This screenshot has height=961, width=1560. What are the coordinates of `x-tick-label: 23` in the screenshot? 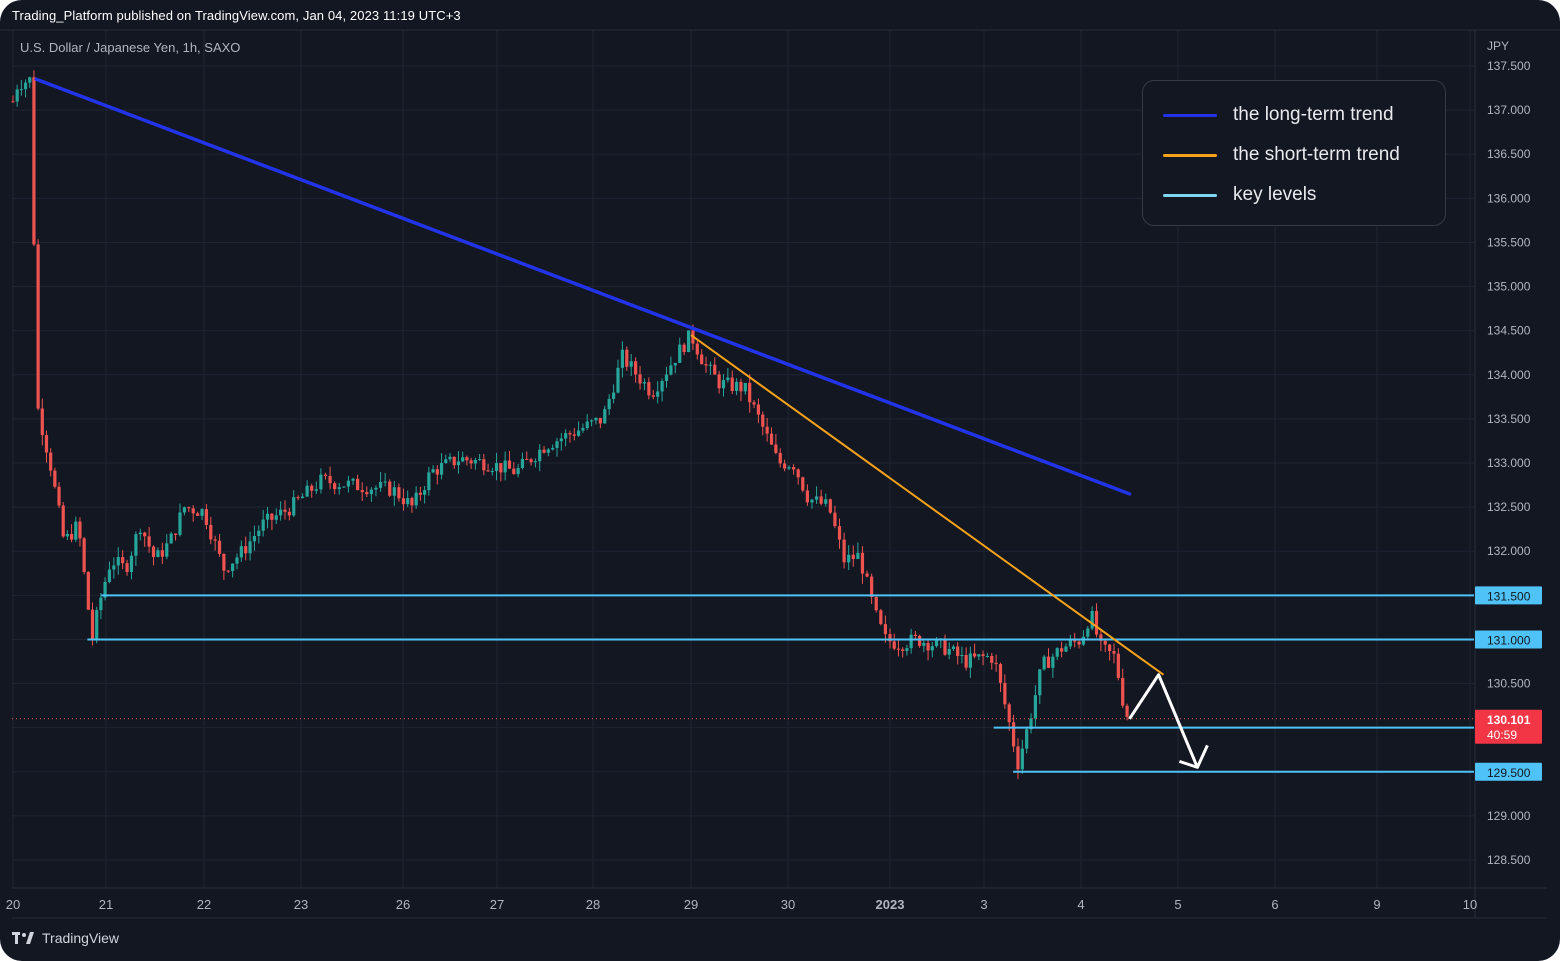 It's located at (301, 904).